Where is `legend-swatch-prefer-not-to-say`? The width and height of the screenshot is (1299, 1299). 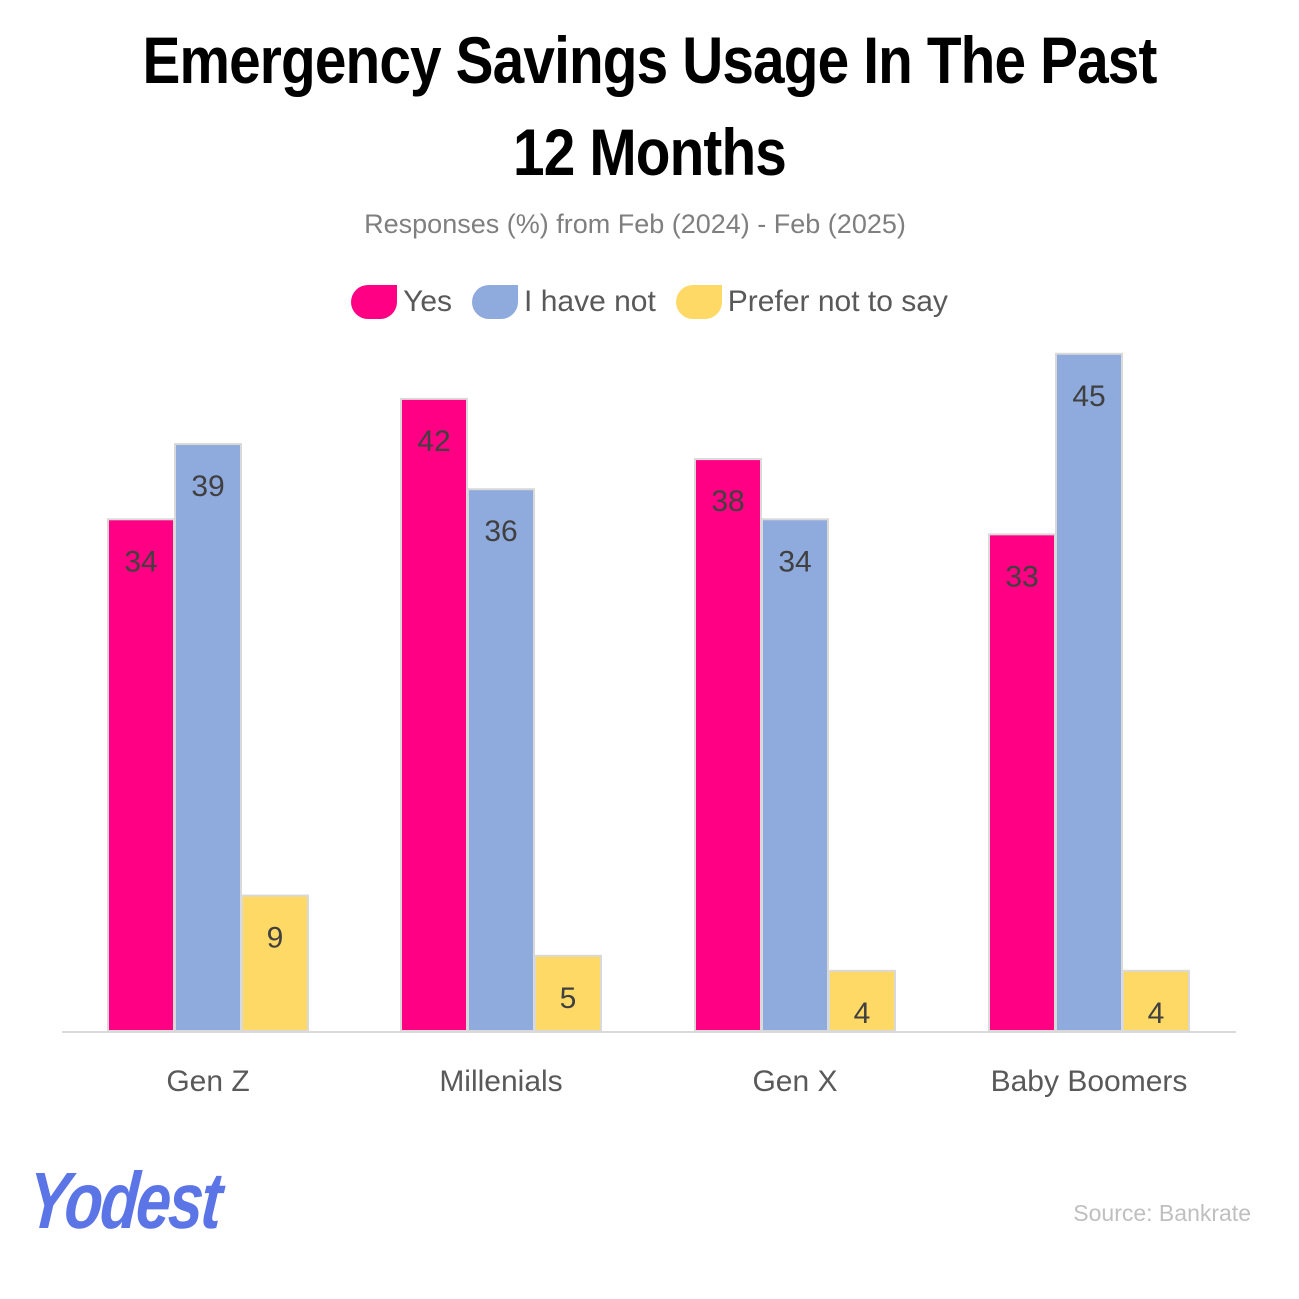
legend-swatch-prefer-not-to-say is located at coordinates (698, 302).